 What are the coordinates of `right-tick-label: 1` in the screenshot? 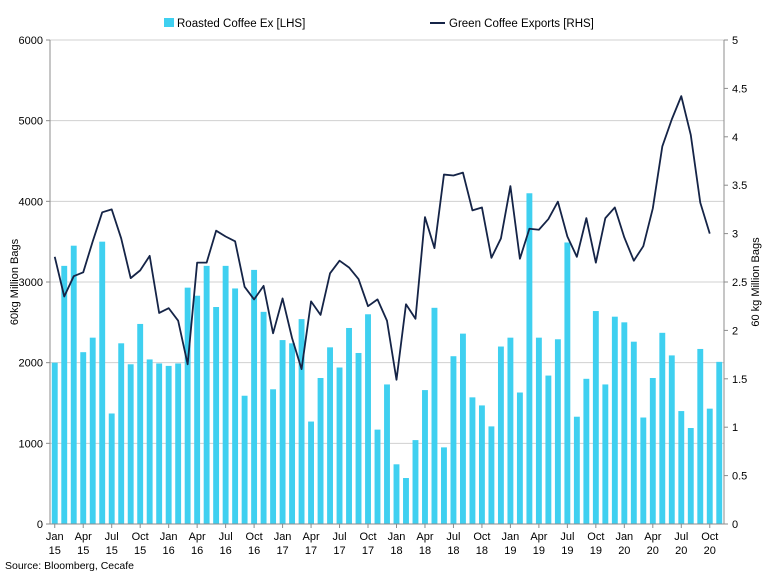 It's located at (735, 428).